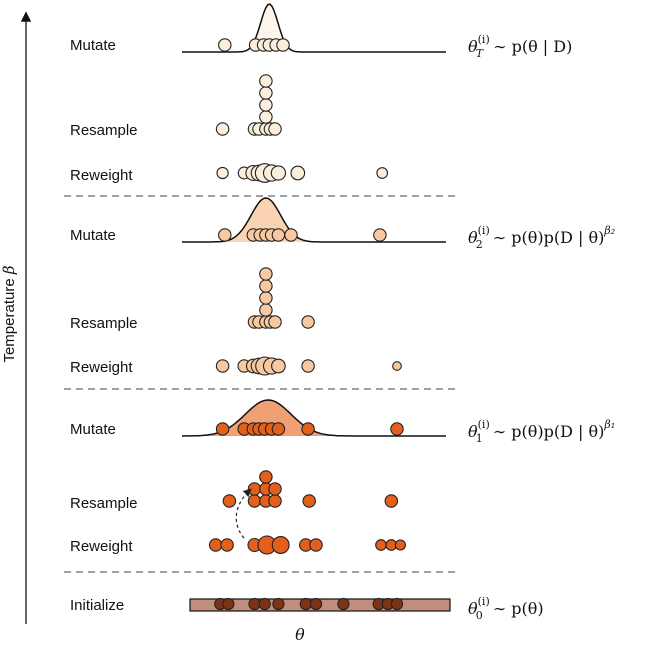  Describe the element at coordinates (104, 323) in the screenshot. I see `stage-label-resample-1: Resample` at that location.